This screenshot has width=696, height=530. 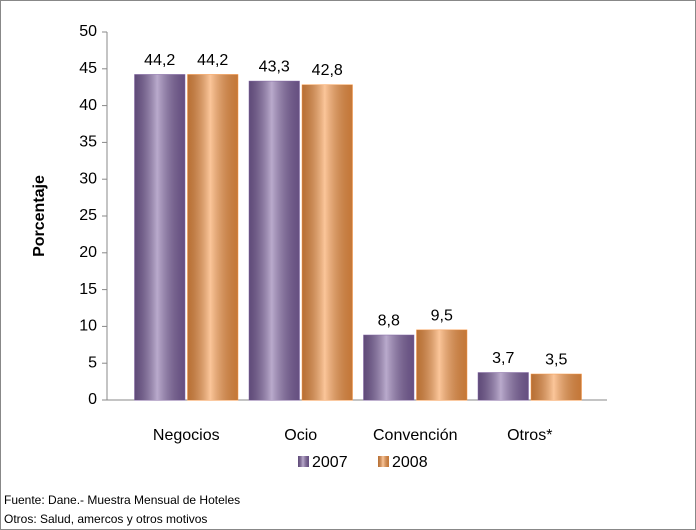 I want to click on y-tick-label: 40, so click(x=88, y=105).